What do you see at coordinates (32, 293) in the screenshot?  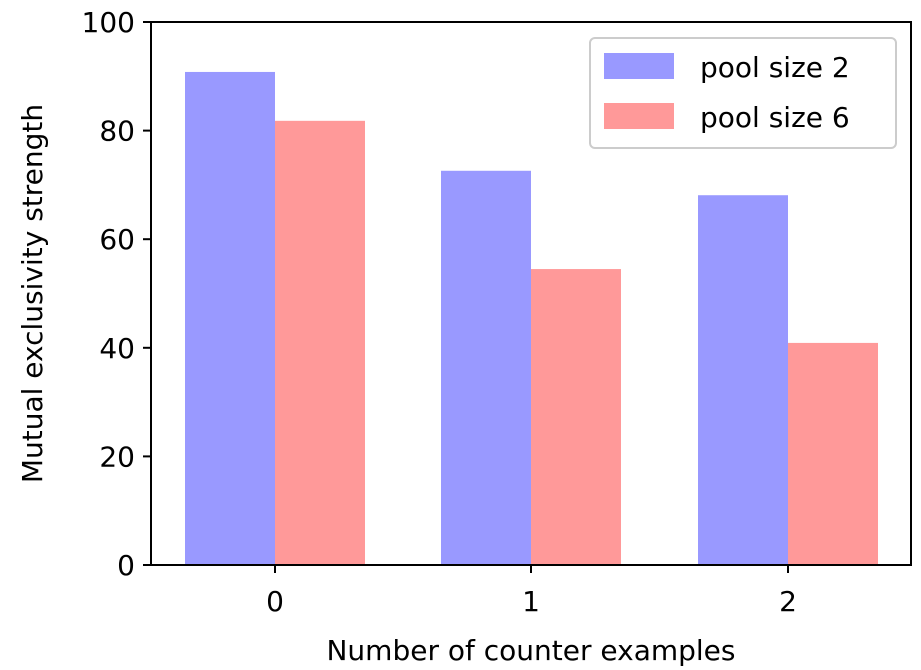 I see `y-axis-label: Mutual exclusivity strength` at bounding box center [32, 293].